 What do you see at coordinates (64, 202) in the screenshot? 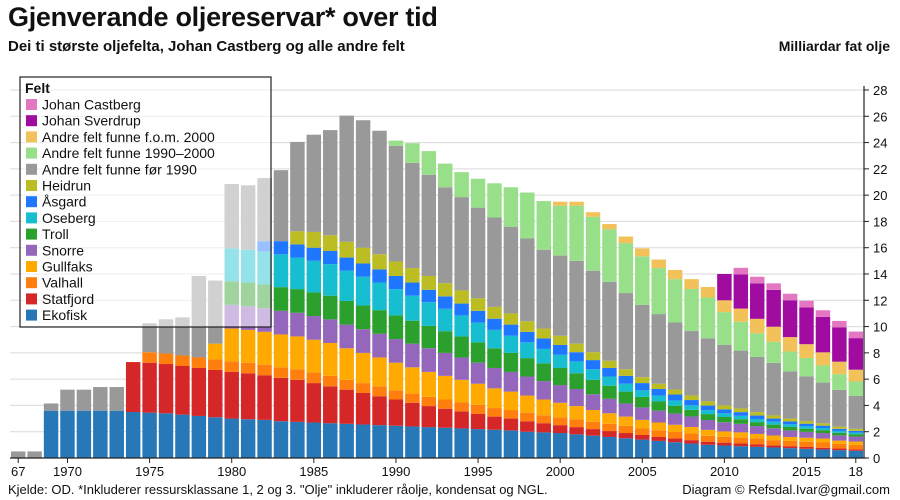
I see `legend-label: Åsgard` at bounding box center [64, 202].